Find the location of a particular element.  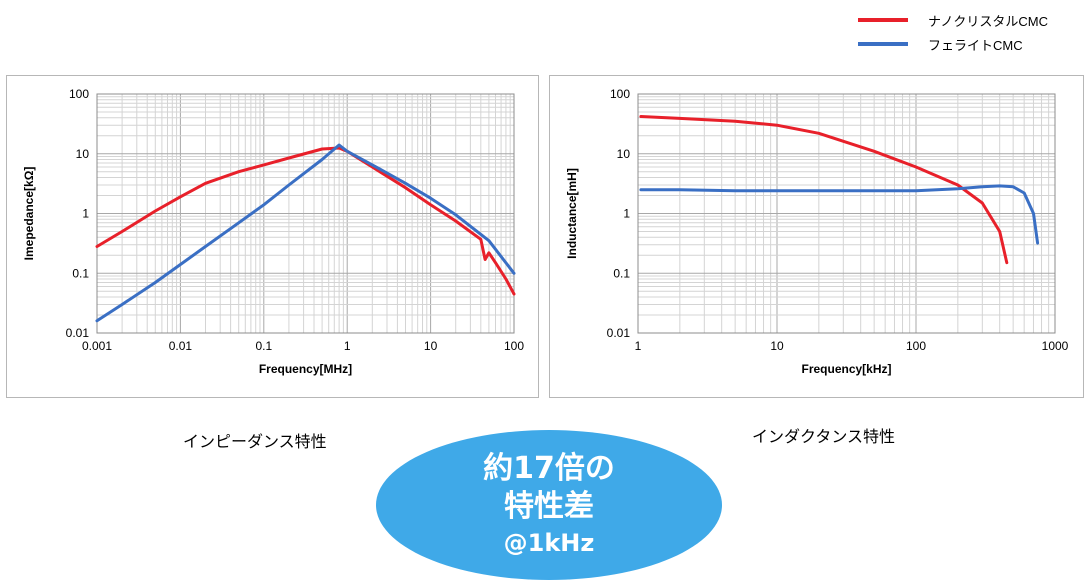

x-tick-label: 0.01 is located at coordinates (181, 346).